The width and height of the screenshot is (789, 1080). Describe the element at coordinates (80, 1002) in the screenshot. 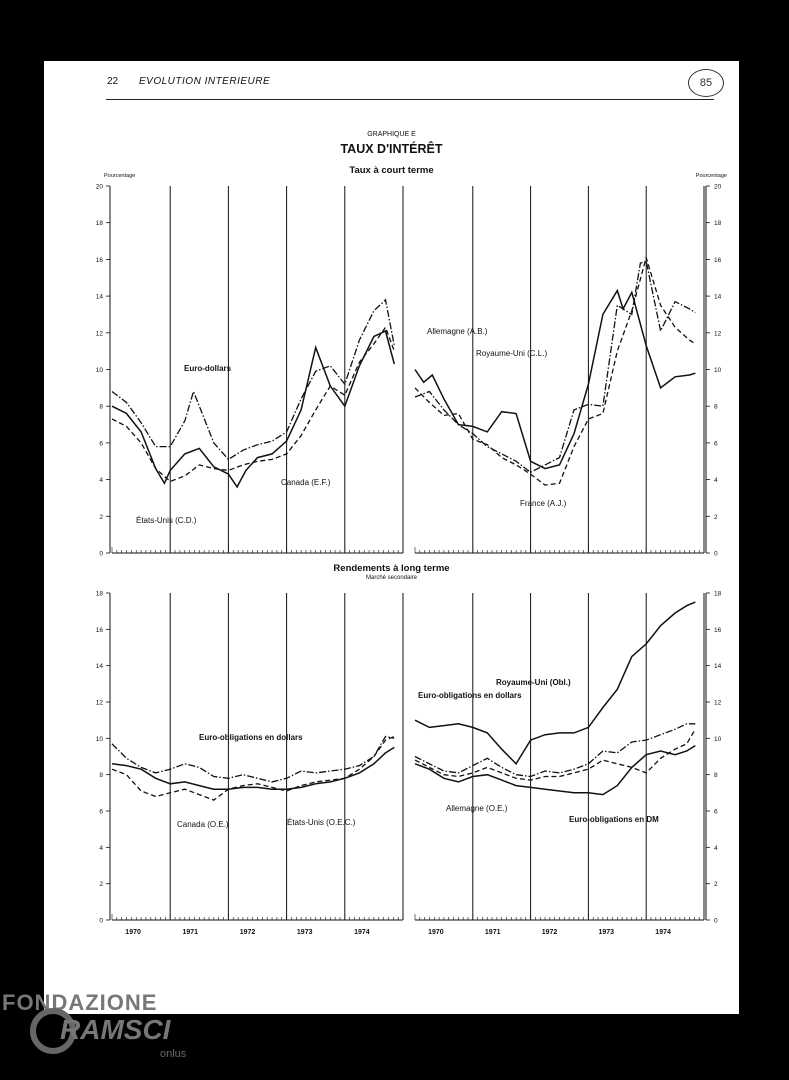

I see `watermark-line1: FONDAZIONE` at that location.